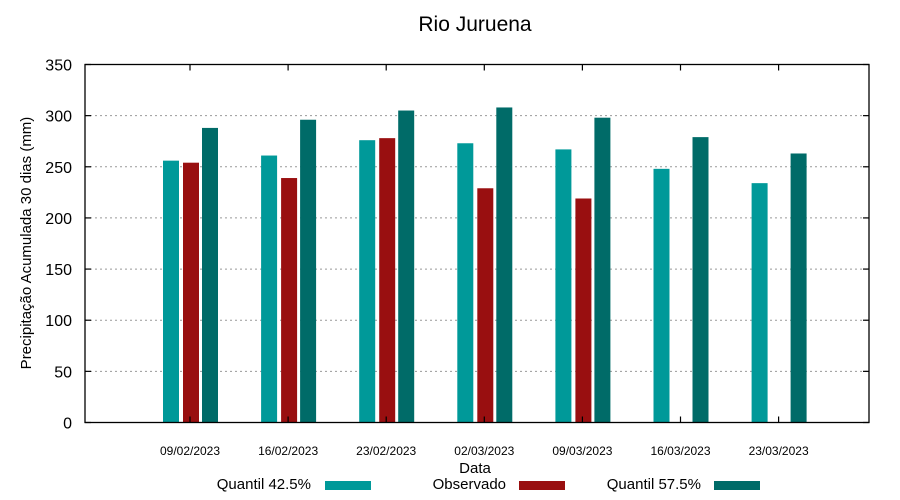  What do you see at coordinates (58, 66) in the screenshot?
I see `y-tick-label: 350` at bounding box center [58, 66].